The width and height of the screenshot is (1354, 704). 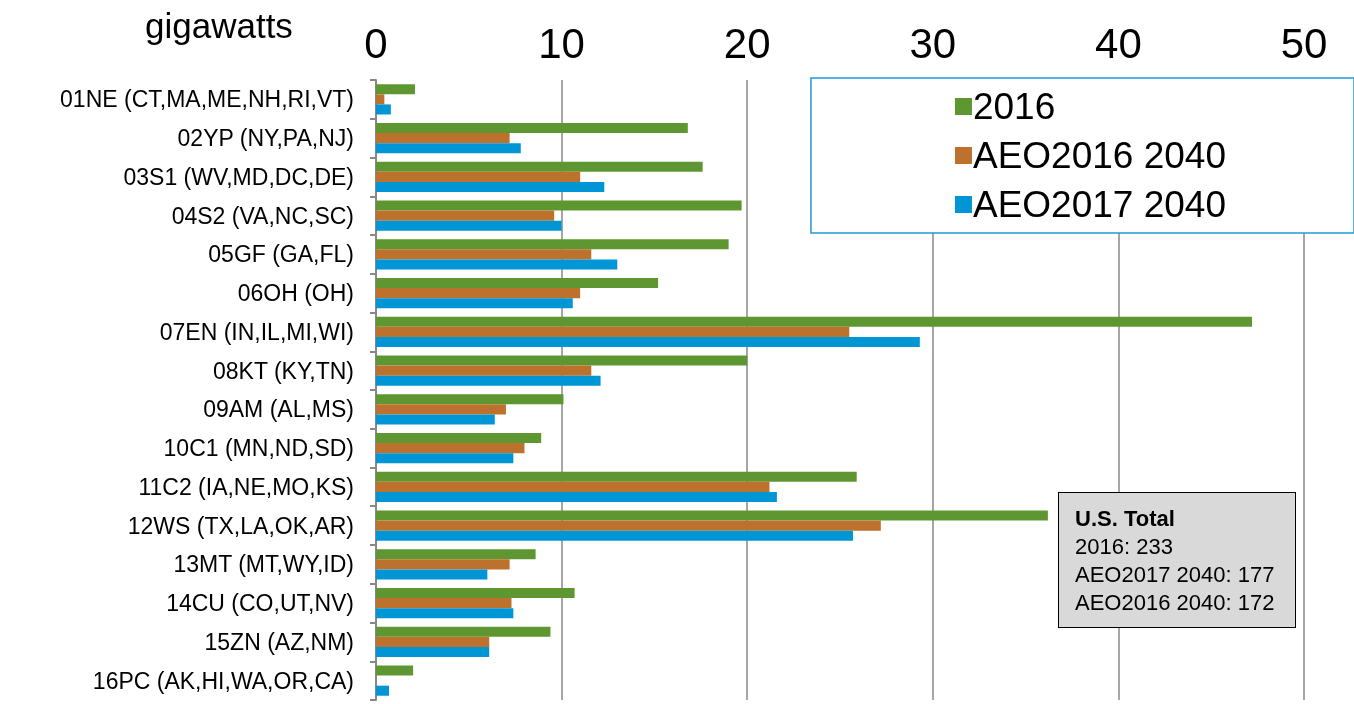 I want to click on annotation: 2016: 233, so click(x=1124, y=547).